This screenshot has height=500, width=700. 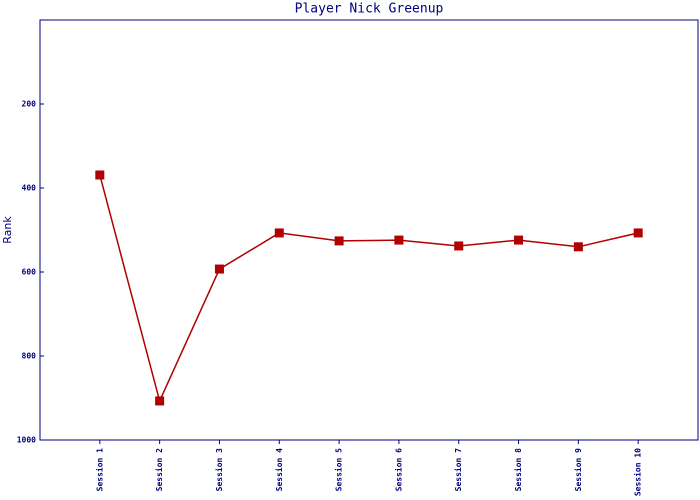 I want to click on y-tick-label: 600, so click(x=29, y=272).